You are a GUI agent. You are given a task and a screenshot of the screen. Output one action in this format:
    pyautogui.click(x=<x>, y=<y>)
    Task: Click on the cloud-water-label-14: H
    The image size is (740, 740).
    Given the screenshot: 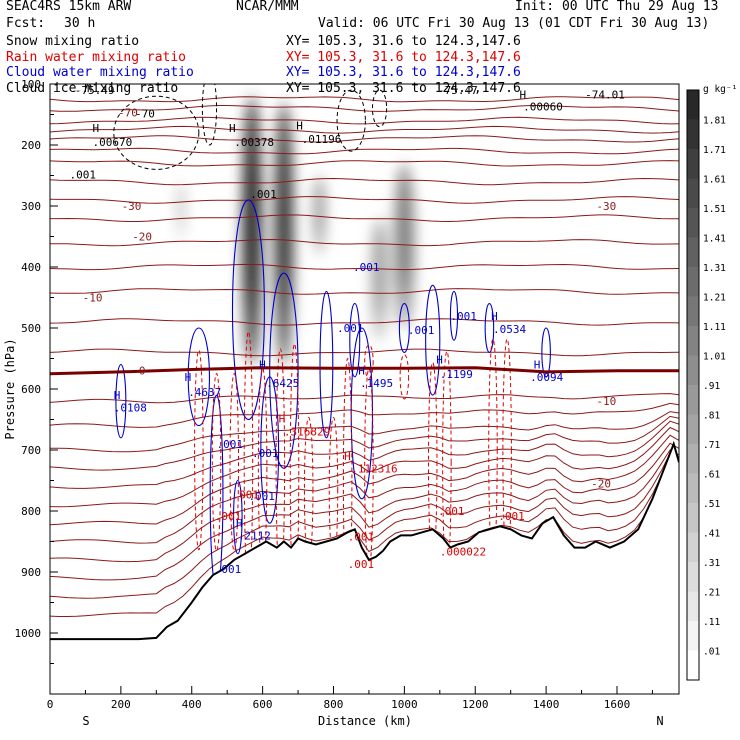 What is the action you would take?
    pyautogui.click(x=361, y=371)
    